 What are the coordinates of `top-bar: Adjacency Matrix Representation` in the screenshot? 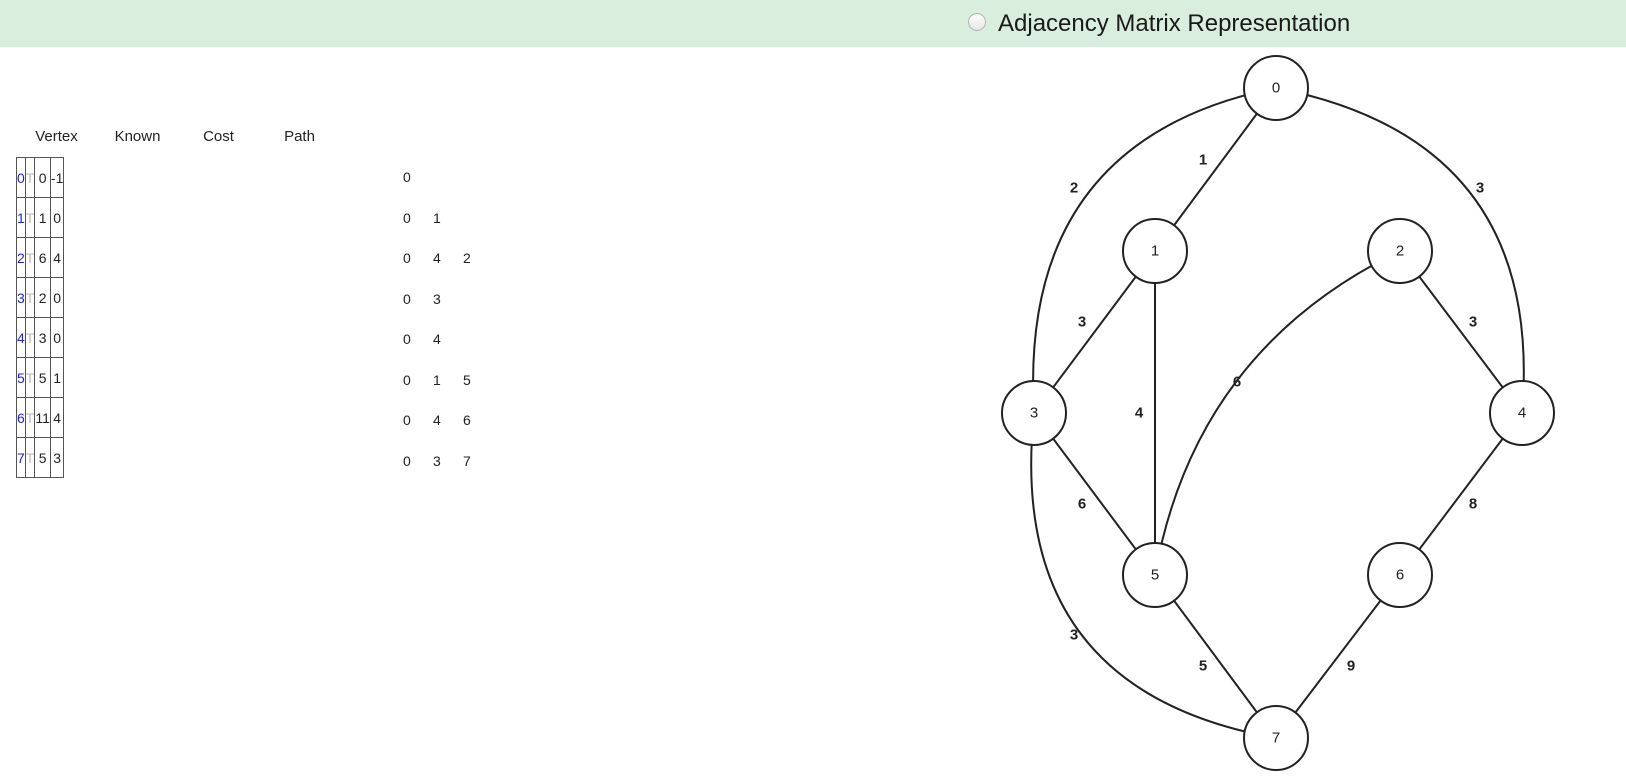 It's located at (813, 23).